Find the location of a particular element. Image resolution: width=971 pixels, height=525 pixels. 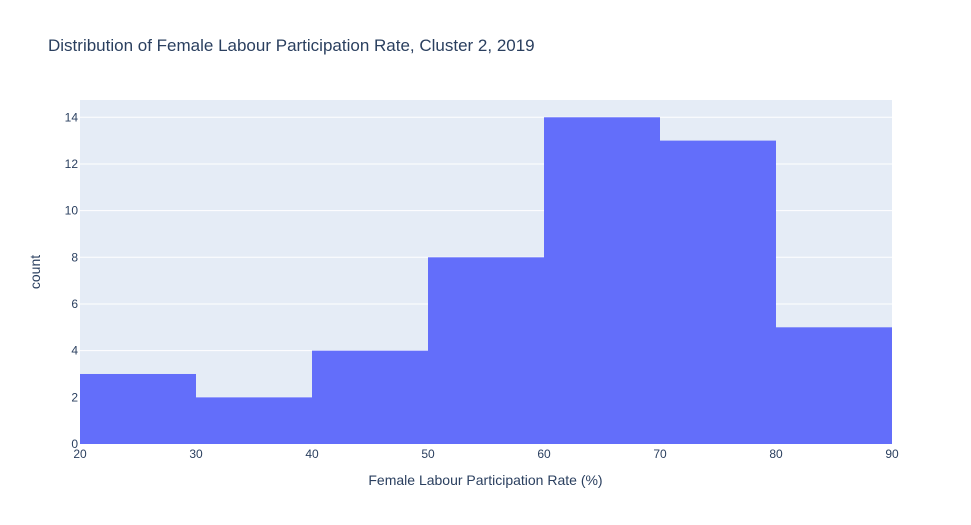

x-tick-label-90: 90 is located at coordinates (892, 454).